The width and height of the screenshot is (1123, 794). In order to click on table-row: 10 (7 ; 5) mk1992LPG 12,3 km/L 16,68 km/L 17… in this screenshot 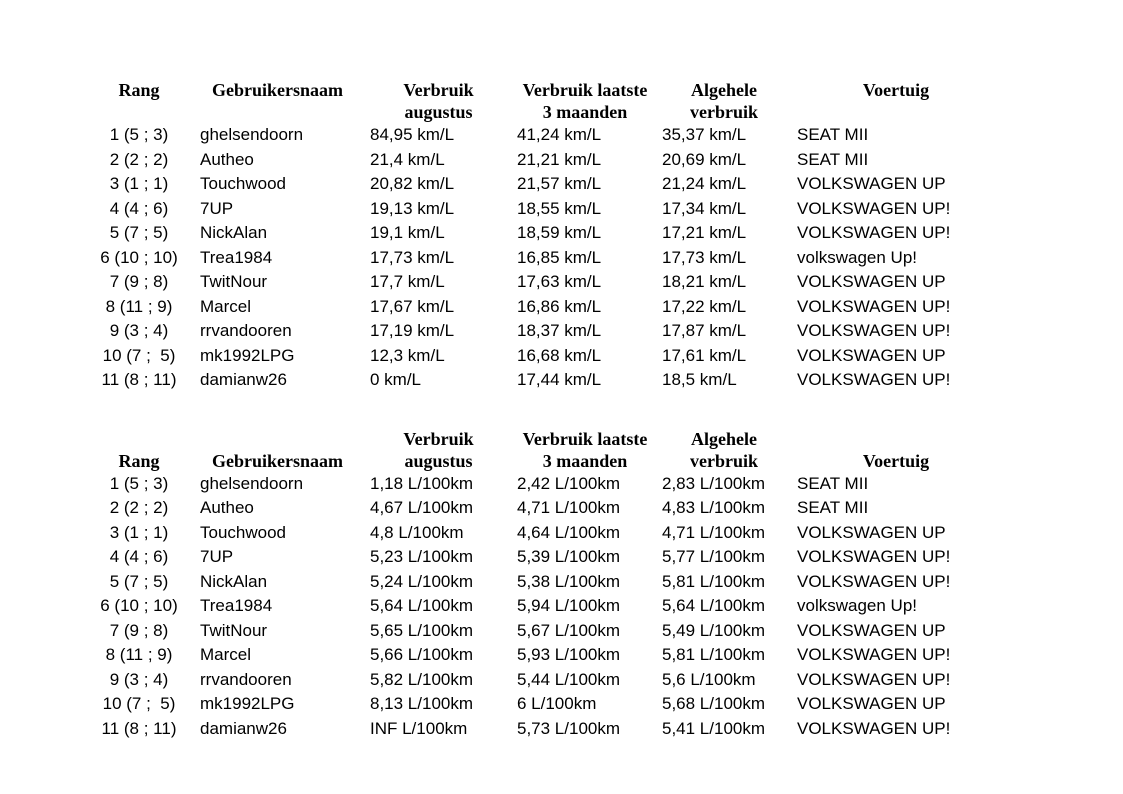, I will do `click(545, 356)`.